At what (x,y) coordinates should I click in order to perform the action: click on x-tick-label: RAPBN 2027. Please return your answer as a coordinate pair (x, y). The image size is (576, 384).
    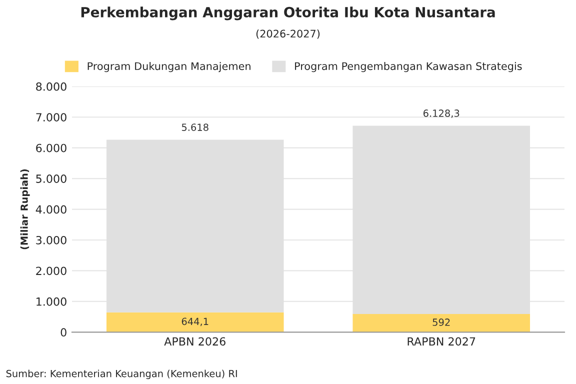
    Looking at the image, I should click on (442, 341).